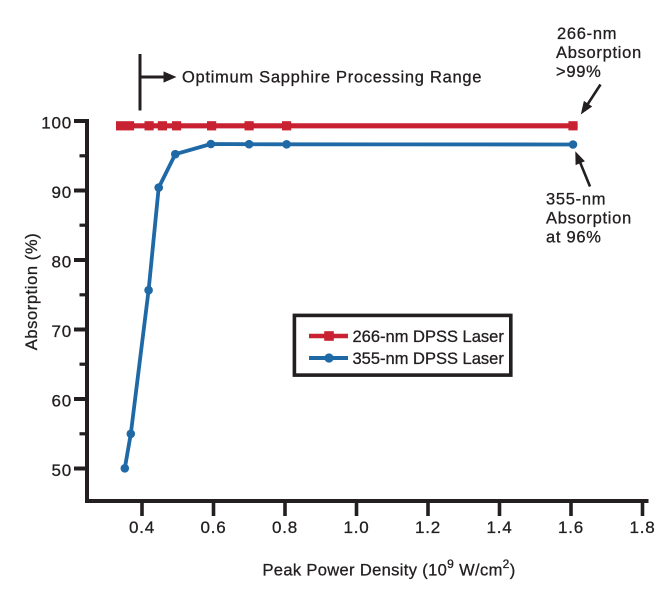 The height and width of the screenshot is (590, 672). What do you see at coordinates (332, 78) in the screenshot?
I see `svg-text:Optimum Sapphire Processing Ra: Optimum Sapphire Processing Range` at bounding box center [332, 78].